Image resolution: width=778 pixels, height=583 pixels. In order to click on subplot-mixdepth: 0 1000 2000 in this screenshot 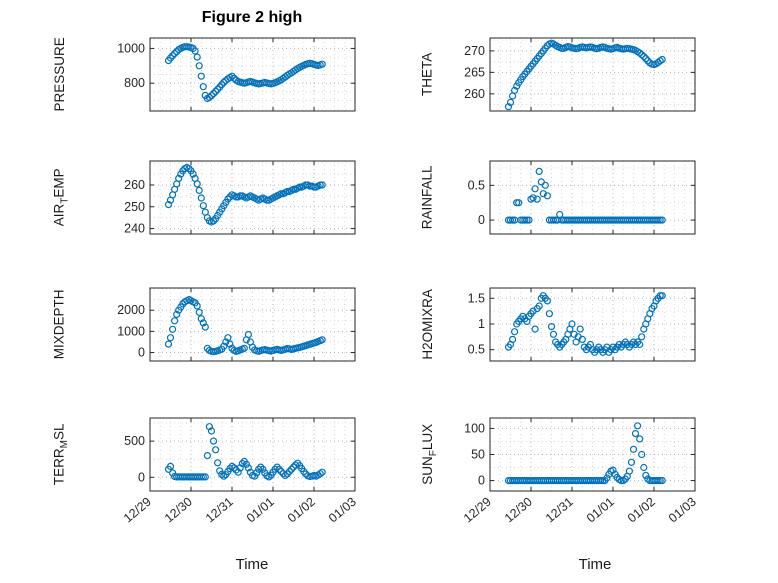, I will do `click(236, 324)`.